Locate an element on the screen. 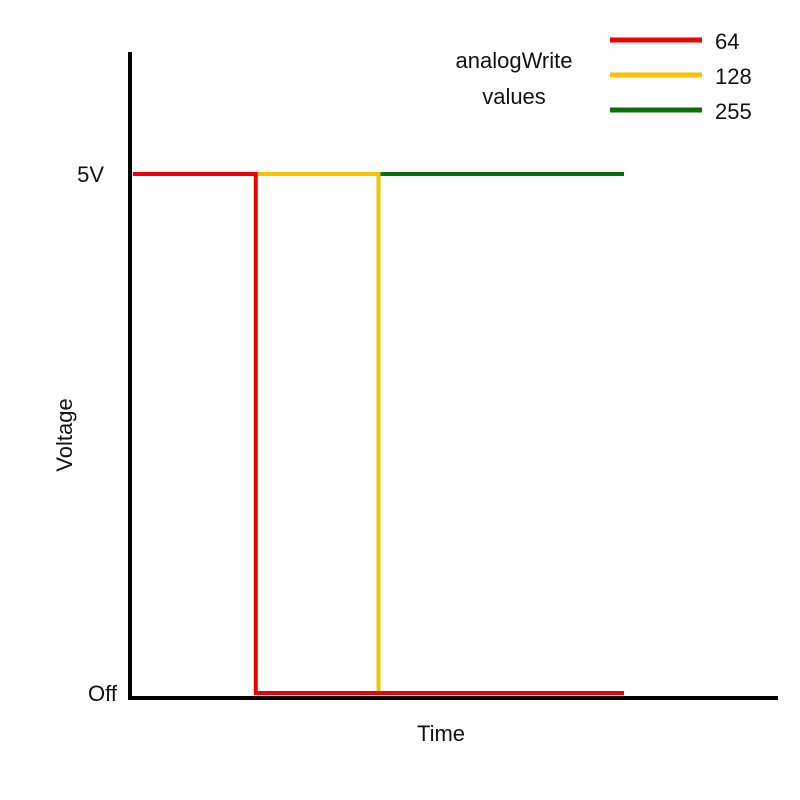 This screenshot has width=800, height=800. legend-title-line2: values is located at coordinates (514, 96).